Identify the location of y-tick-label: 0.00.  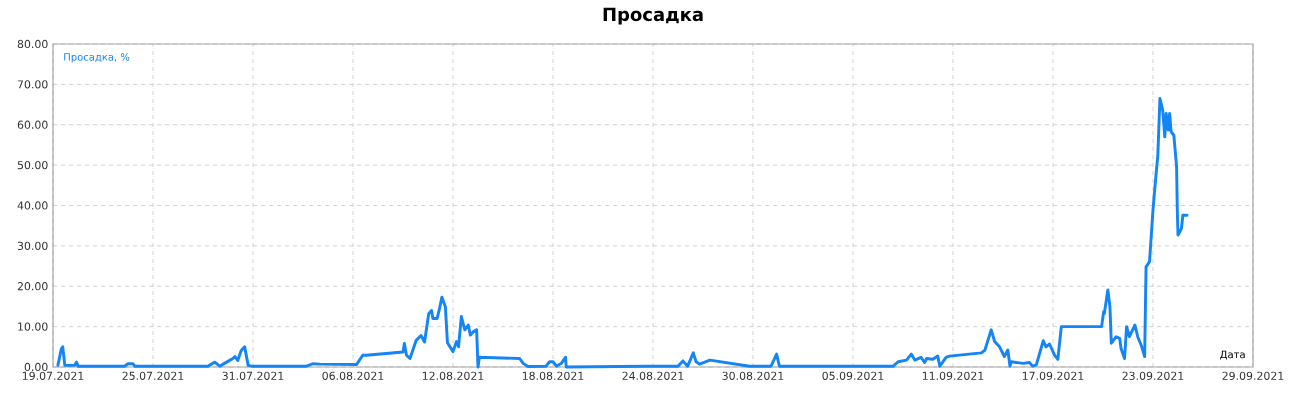
(36, 367).